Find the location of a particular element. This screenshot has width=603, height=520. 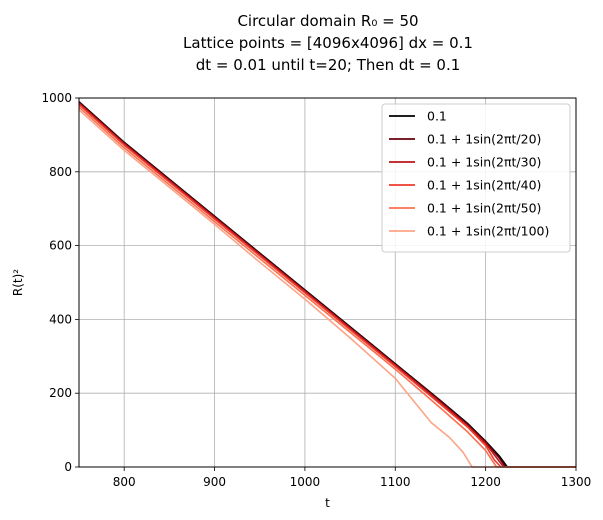

x-tick-label: 900 is located at coordinates (214, 482).